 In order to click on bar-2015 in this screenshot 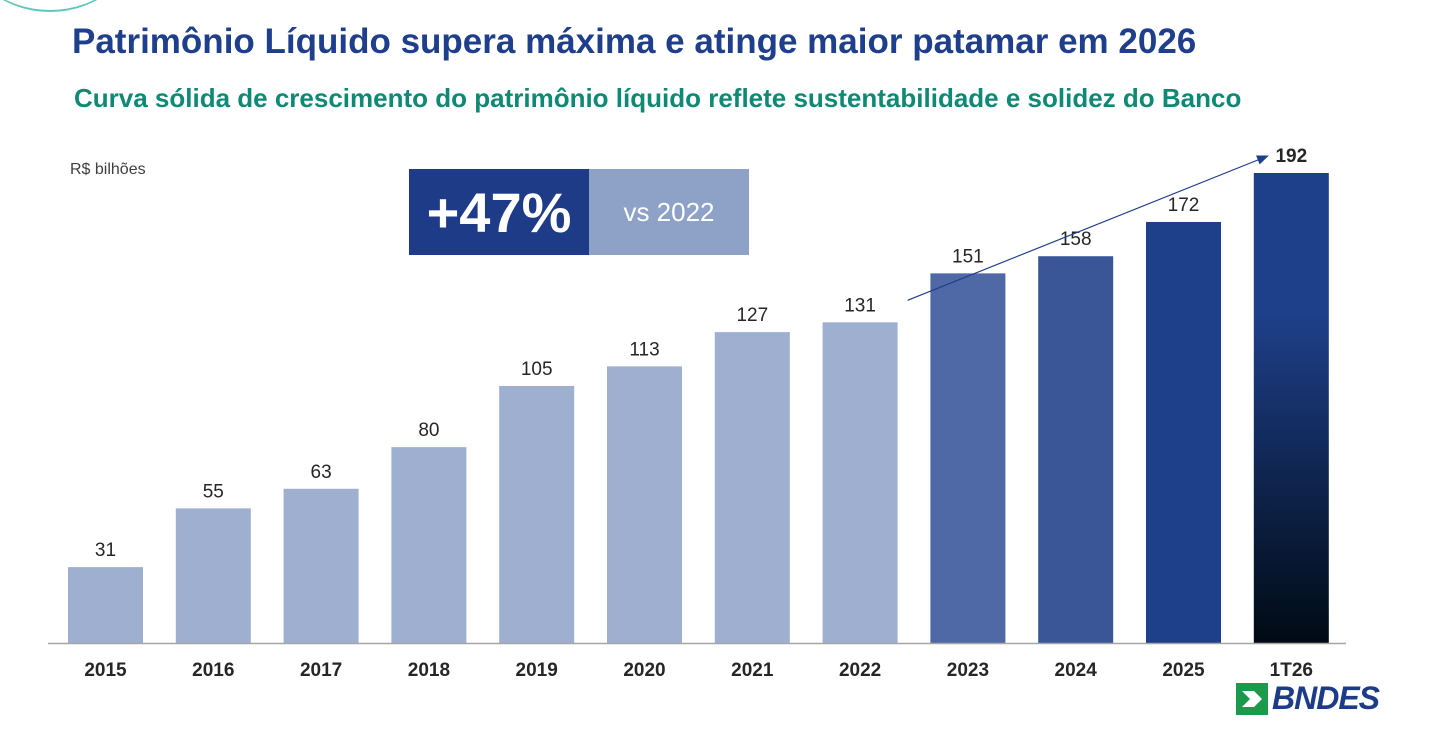, I will do `click(105, 605)`.